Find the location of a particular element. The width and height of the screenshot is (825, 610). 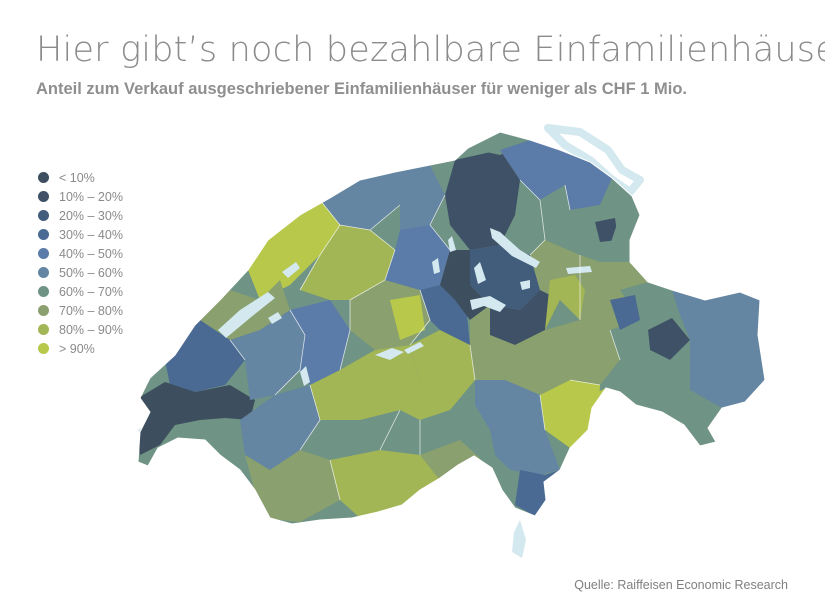

region-winterthur is located at coordinates (532, 170).